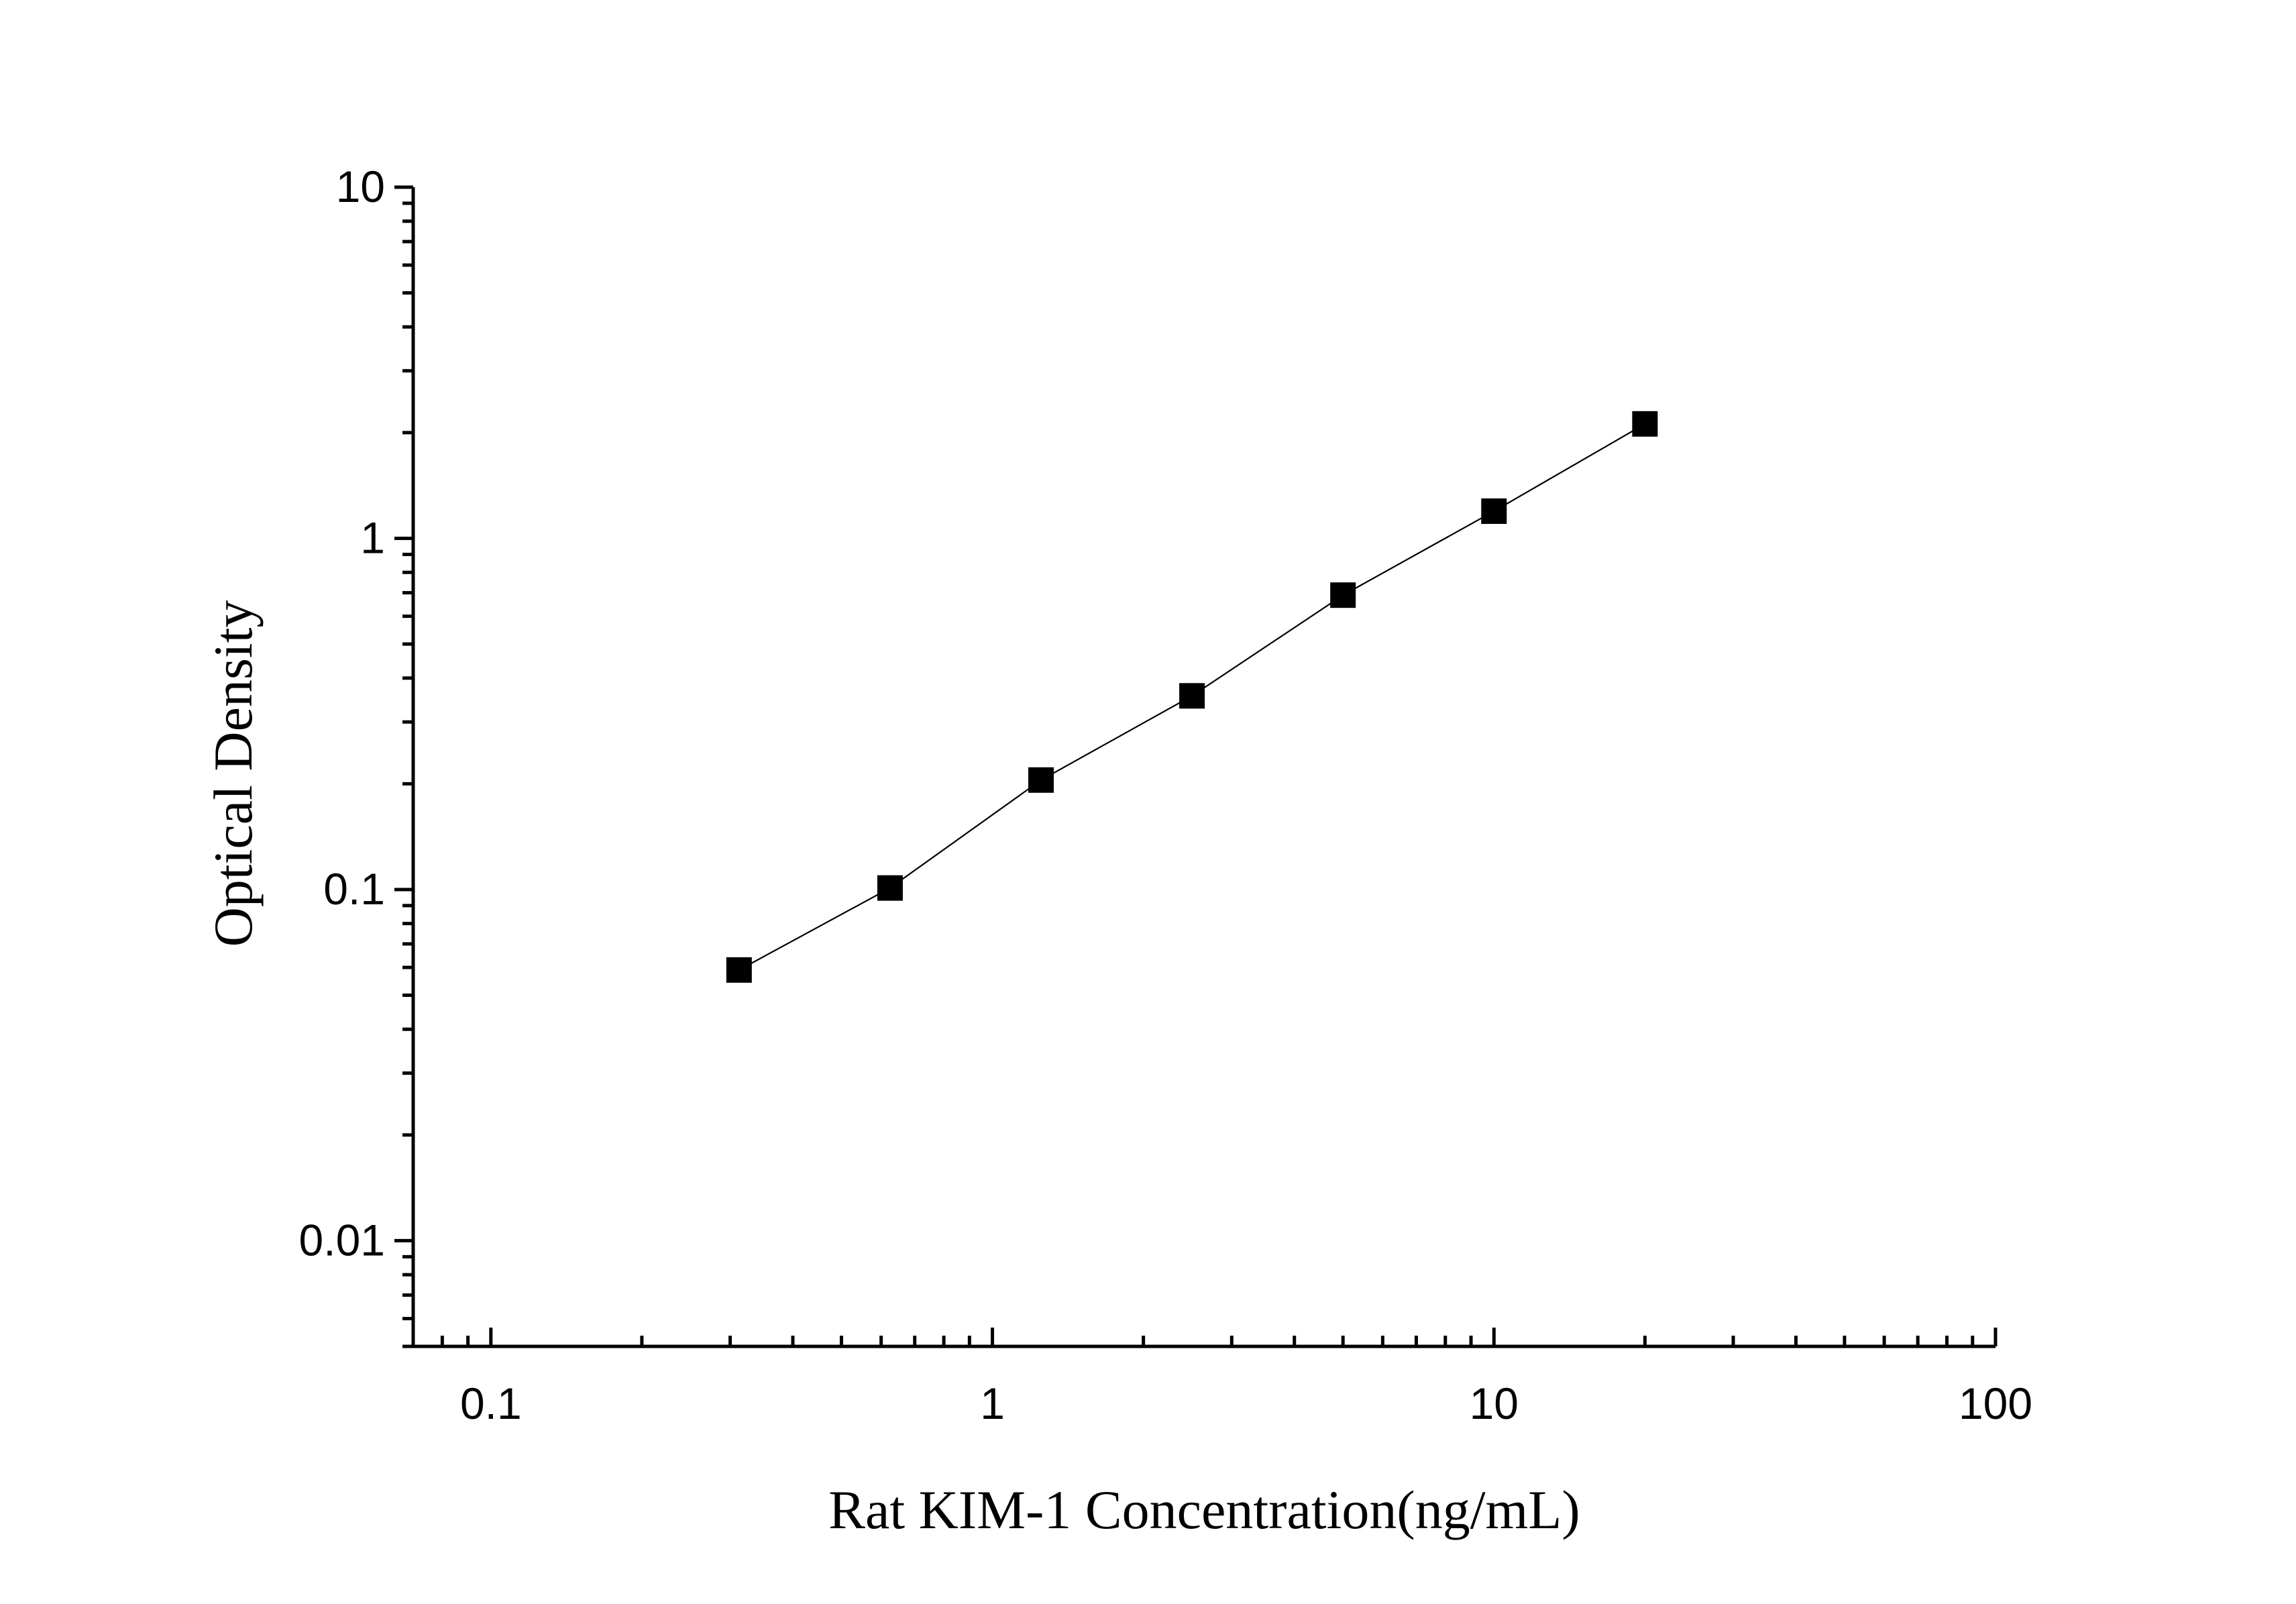 The image size is (2296, 1604). Describe the element at coordinates (360, 186) in the screenshot. I see `y-tick-label: 10` at that location.